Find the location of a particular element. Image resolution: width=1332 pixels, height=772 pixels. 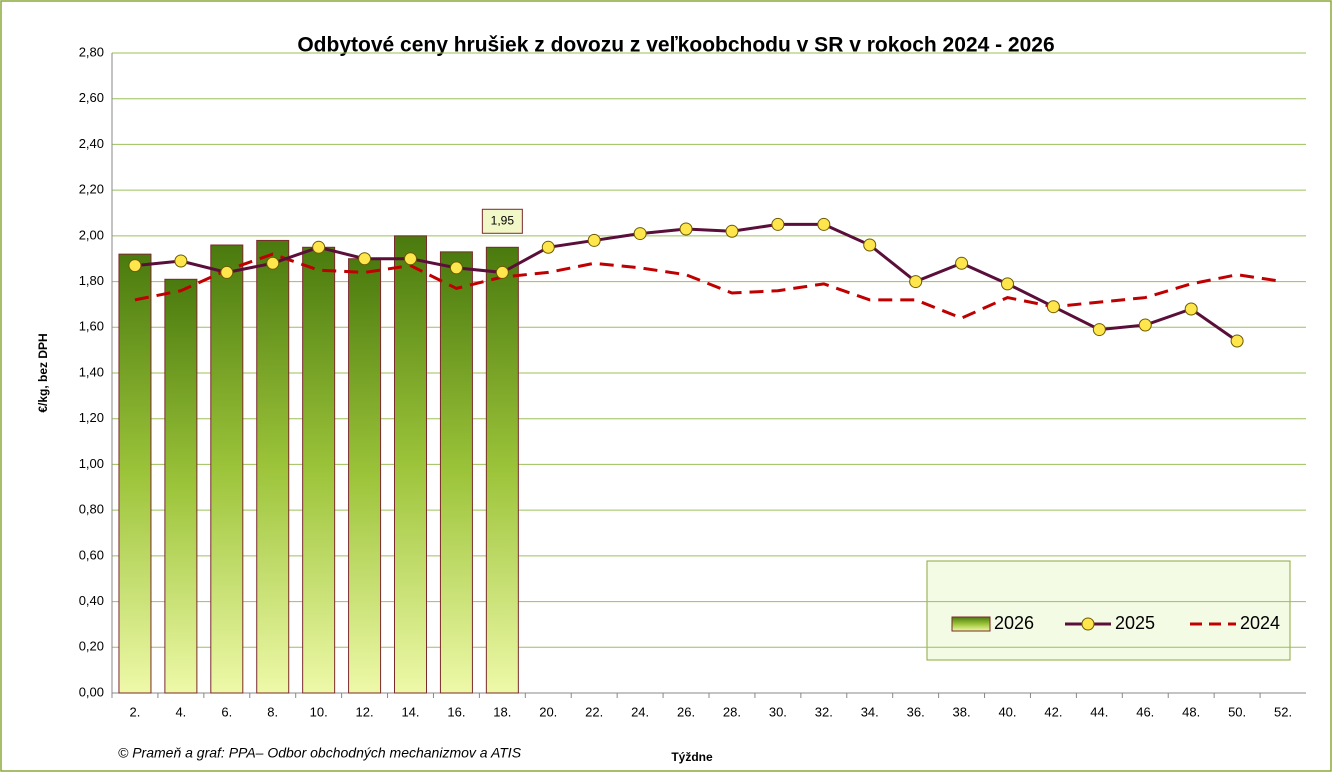

x-tick-label: 18. is located at coordinates (502, 711).